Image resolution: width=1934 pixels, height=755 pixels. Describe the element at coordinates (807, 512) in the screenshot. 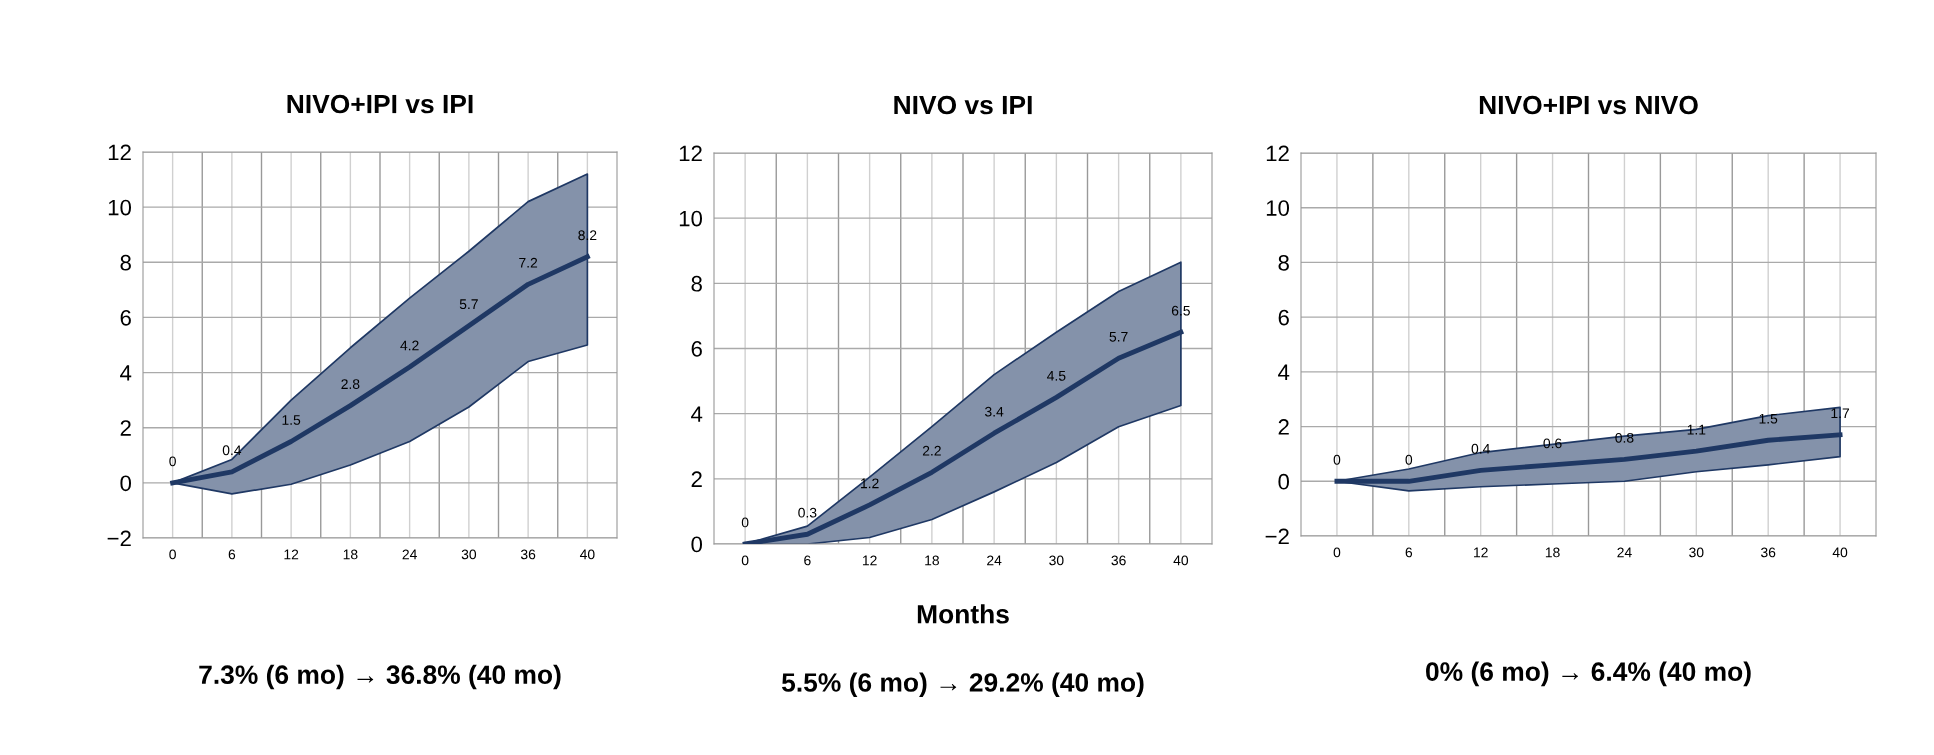

I see `data-label: 0.3` at that location.